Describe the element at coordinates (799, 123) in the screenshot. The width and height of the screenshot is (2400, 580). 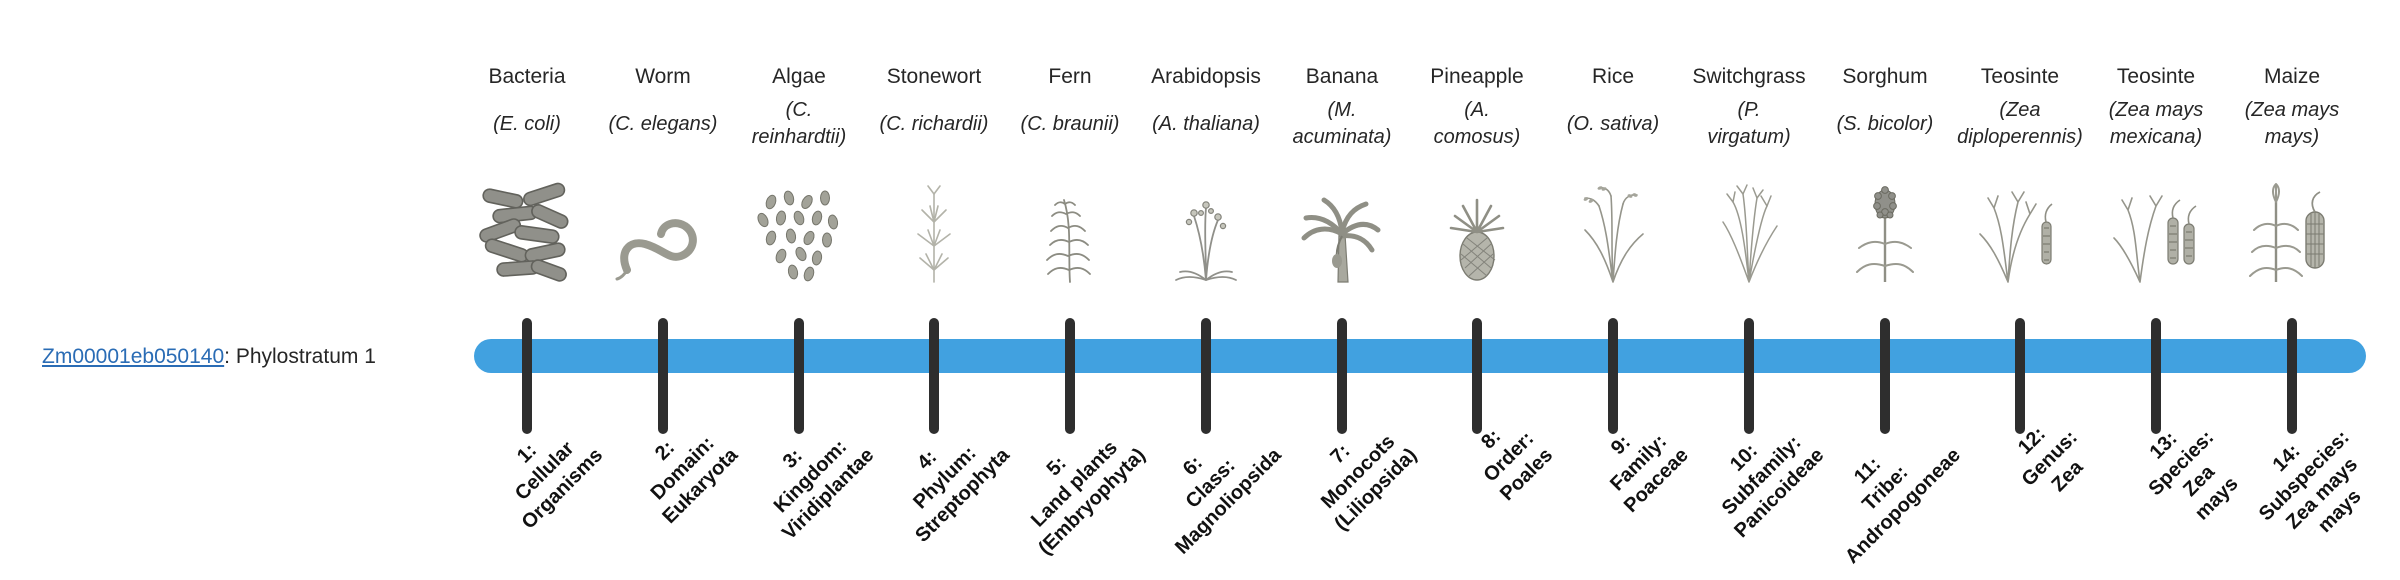
I see `organism-scientific-name: (C. reinhardtii)` at that location.